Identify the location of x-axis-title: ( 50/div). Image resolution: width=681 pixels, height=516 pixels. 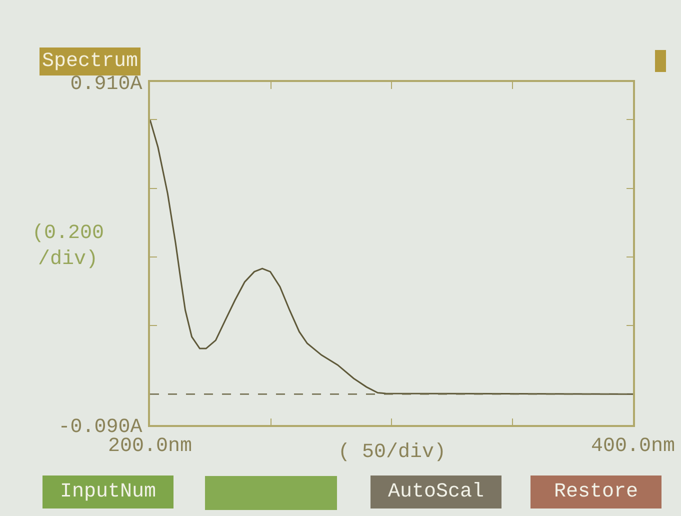
(392, 452).